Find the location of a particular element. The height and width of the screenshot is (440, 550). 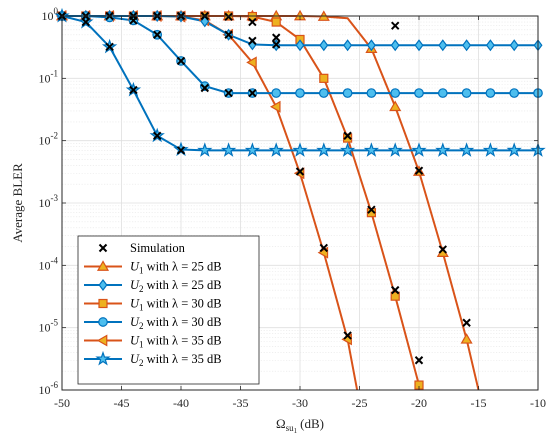

x-tick-label: -50 is located at coordinates (62, 403).